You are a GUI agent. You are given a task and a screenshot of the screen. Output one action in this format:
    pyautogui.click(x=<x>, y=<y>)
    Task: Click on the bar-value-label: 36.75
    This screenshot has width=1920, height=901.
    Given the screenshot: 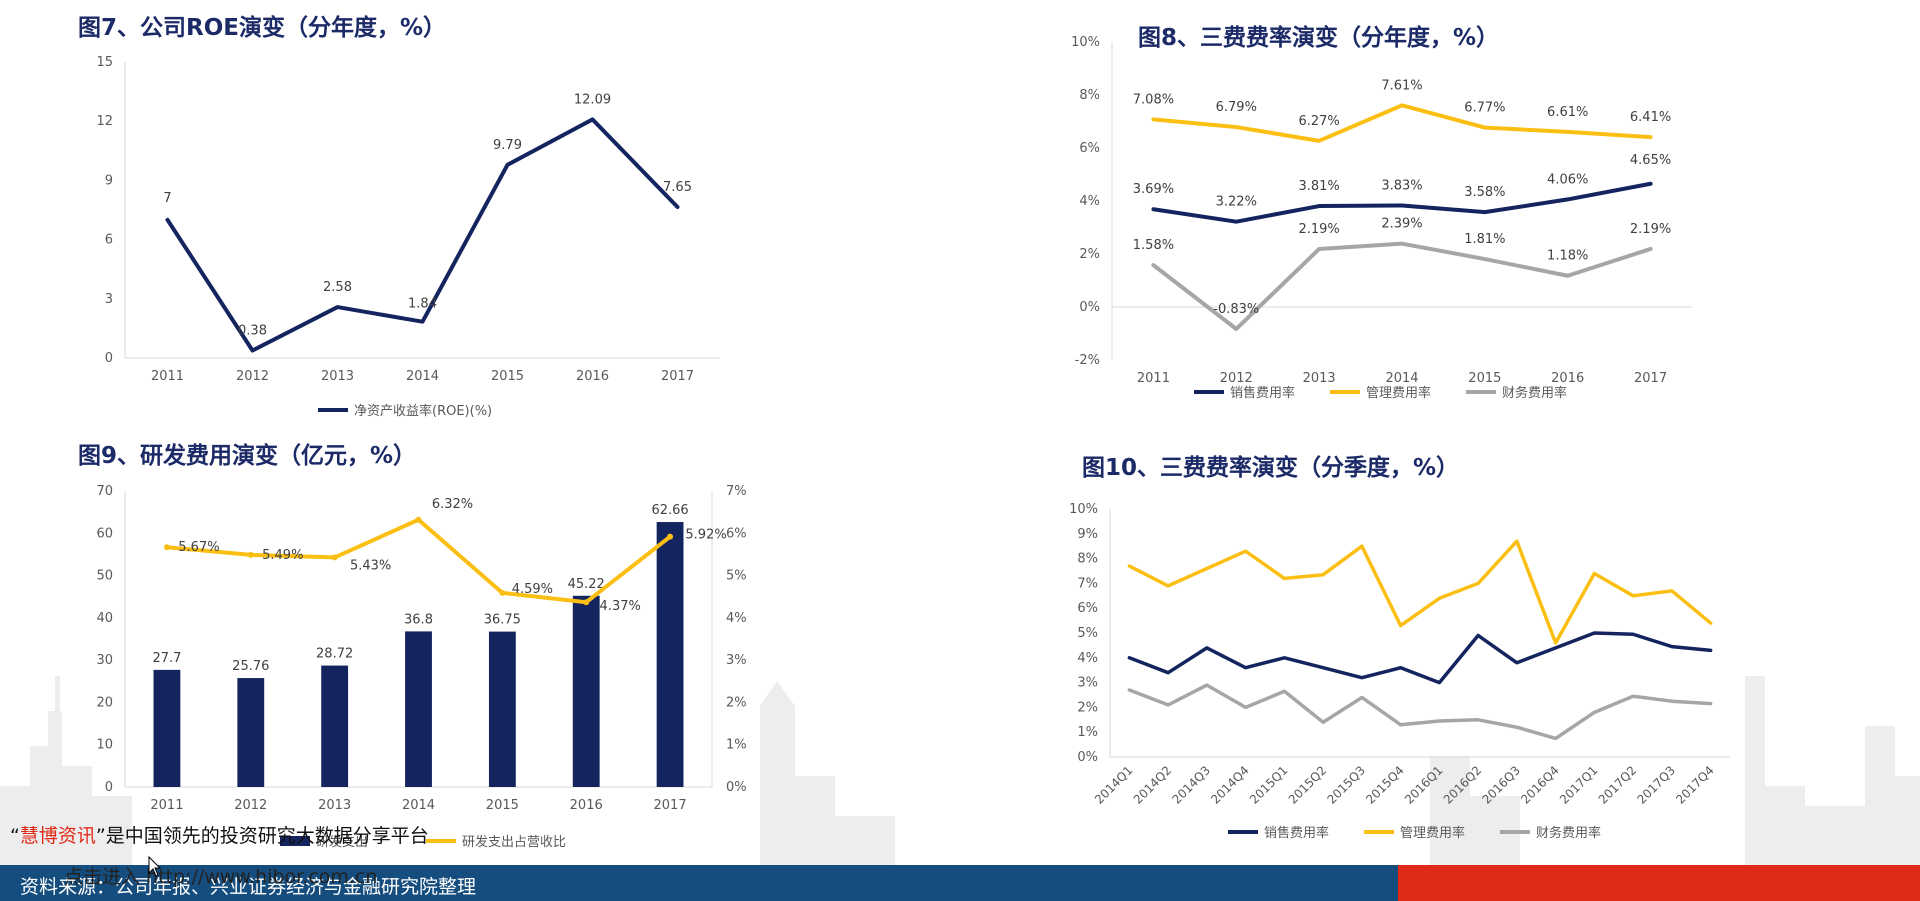 What is the action you would take?
    pyautogui.click(x=502, y=620)
    